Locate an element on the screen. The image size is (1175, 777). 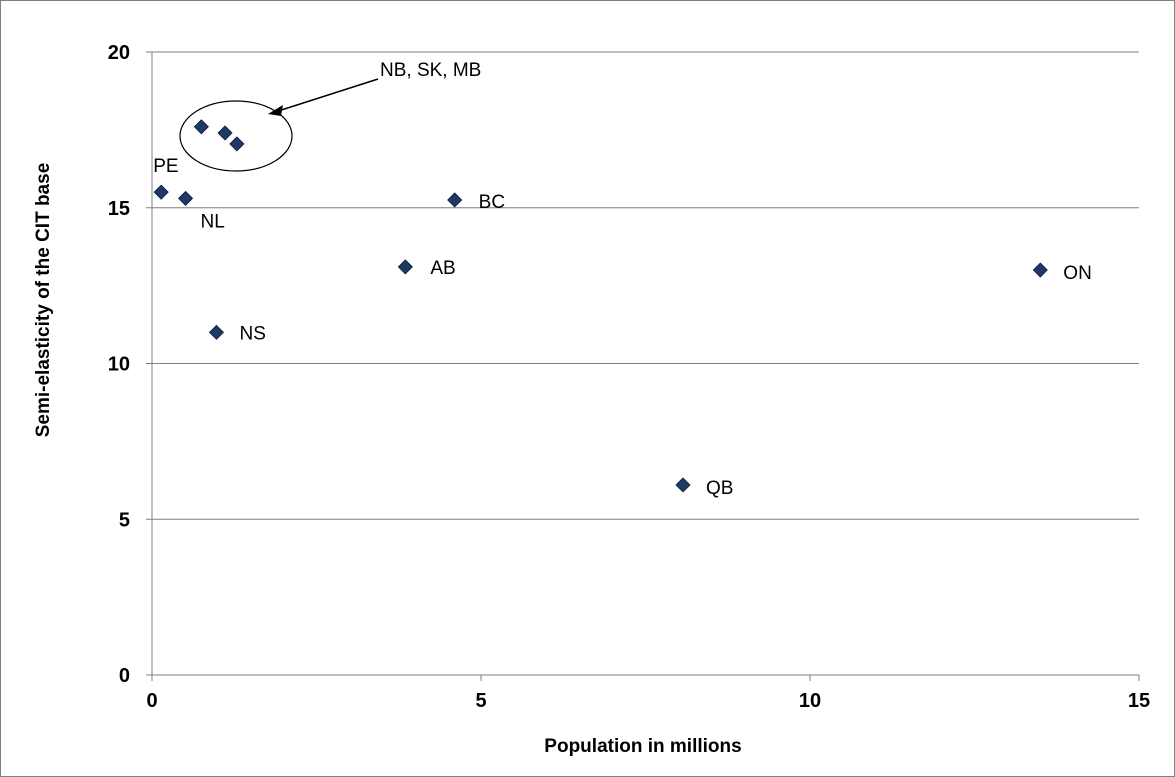
point-label-ab: AB is located at coordinates (442, 268).